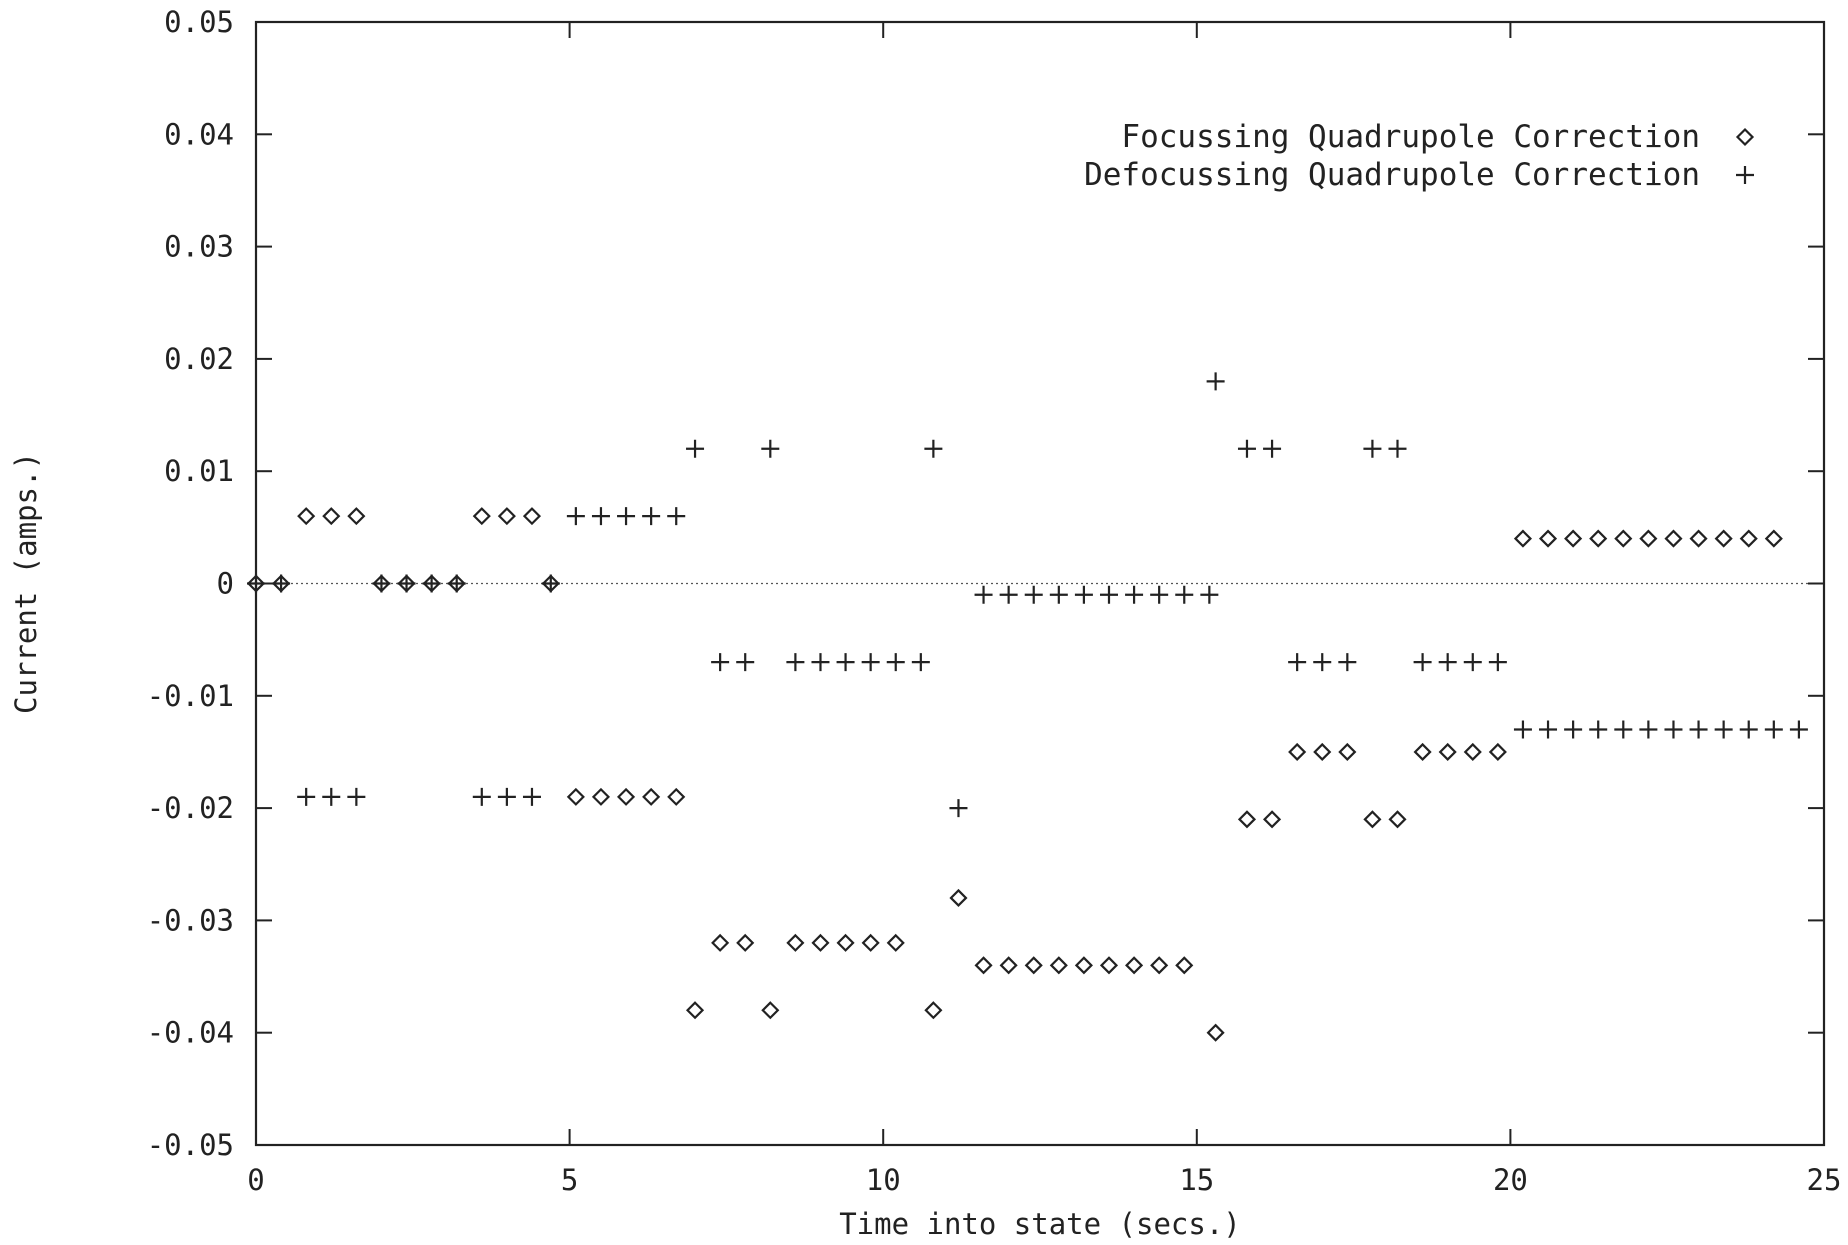 Image resolution: width=1848 pixels, height=1245 pixels. What do you see at coordinates (26, 583) in the screenshot?
I see `y-axis-label: Current (amps.)` at bounding box center [26, 583].